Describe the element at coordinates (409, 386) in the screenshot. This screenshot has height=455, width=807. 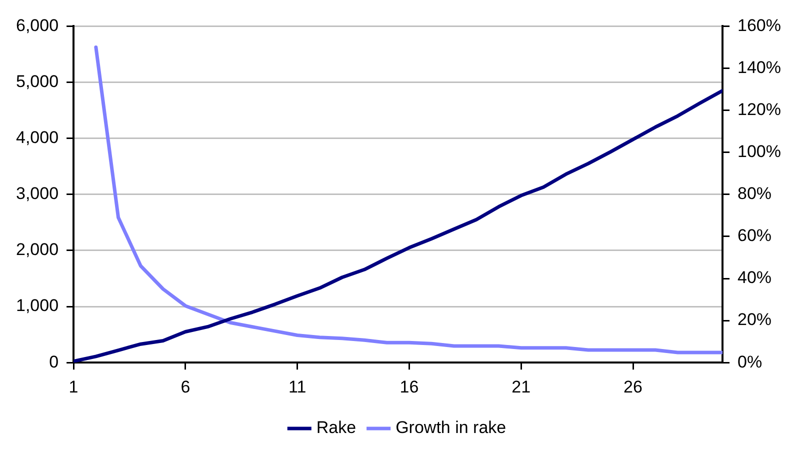
I see `x-tick-label: 16` at that location.